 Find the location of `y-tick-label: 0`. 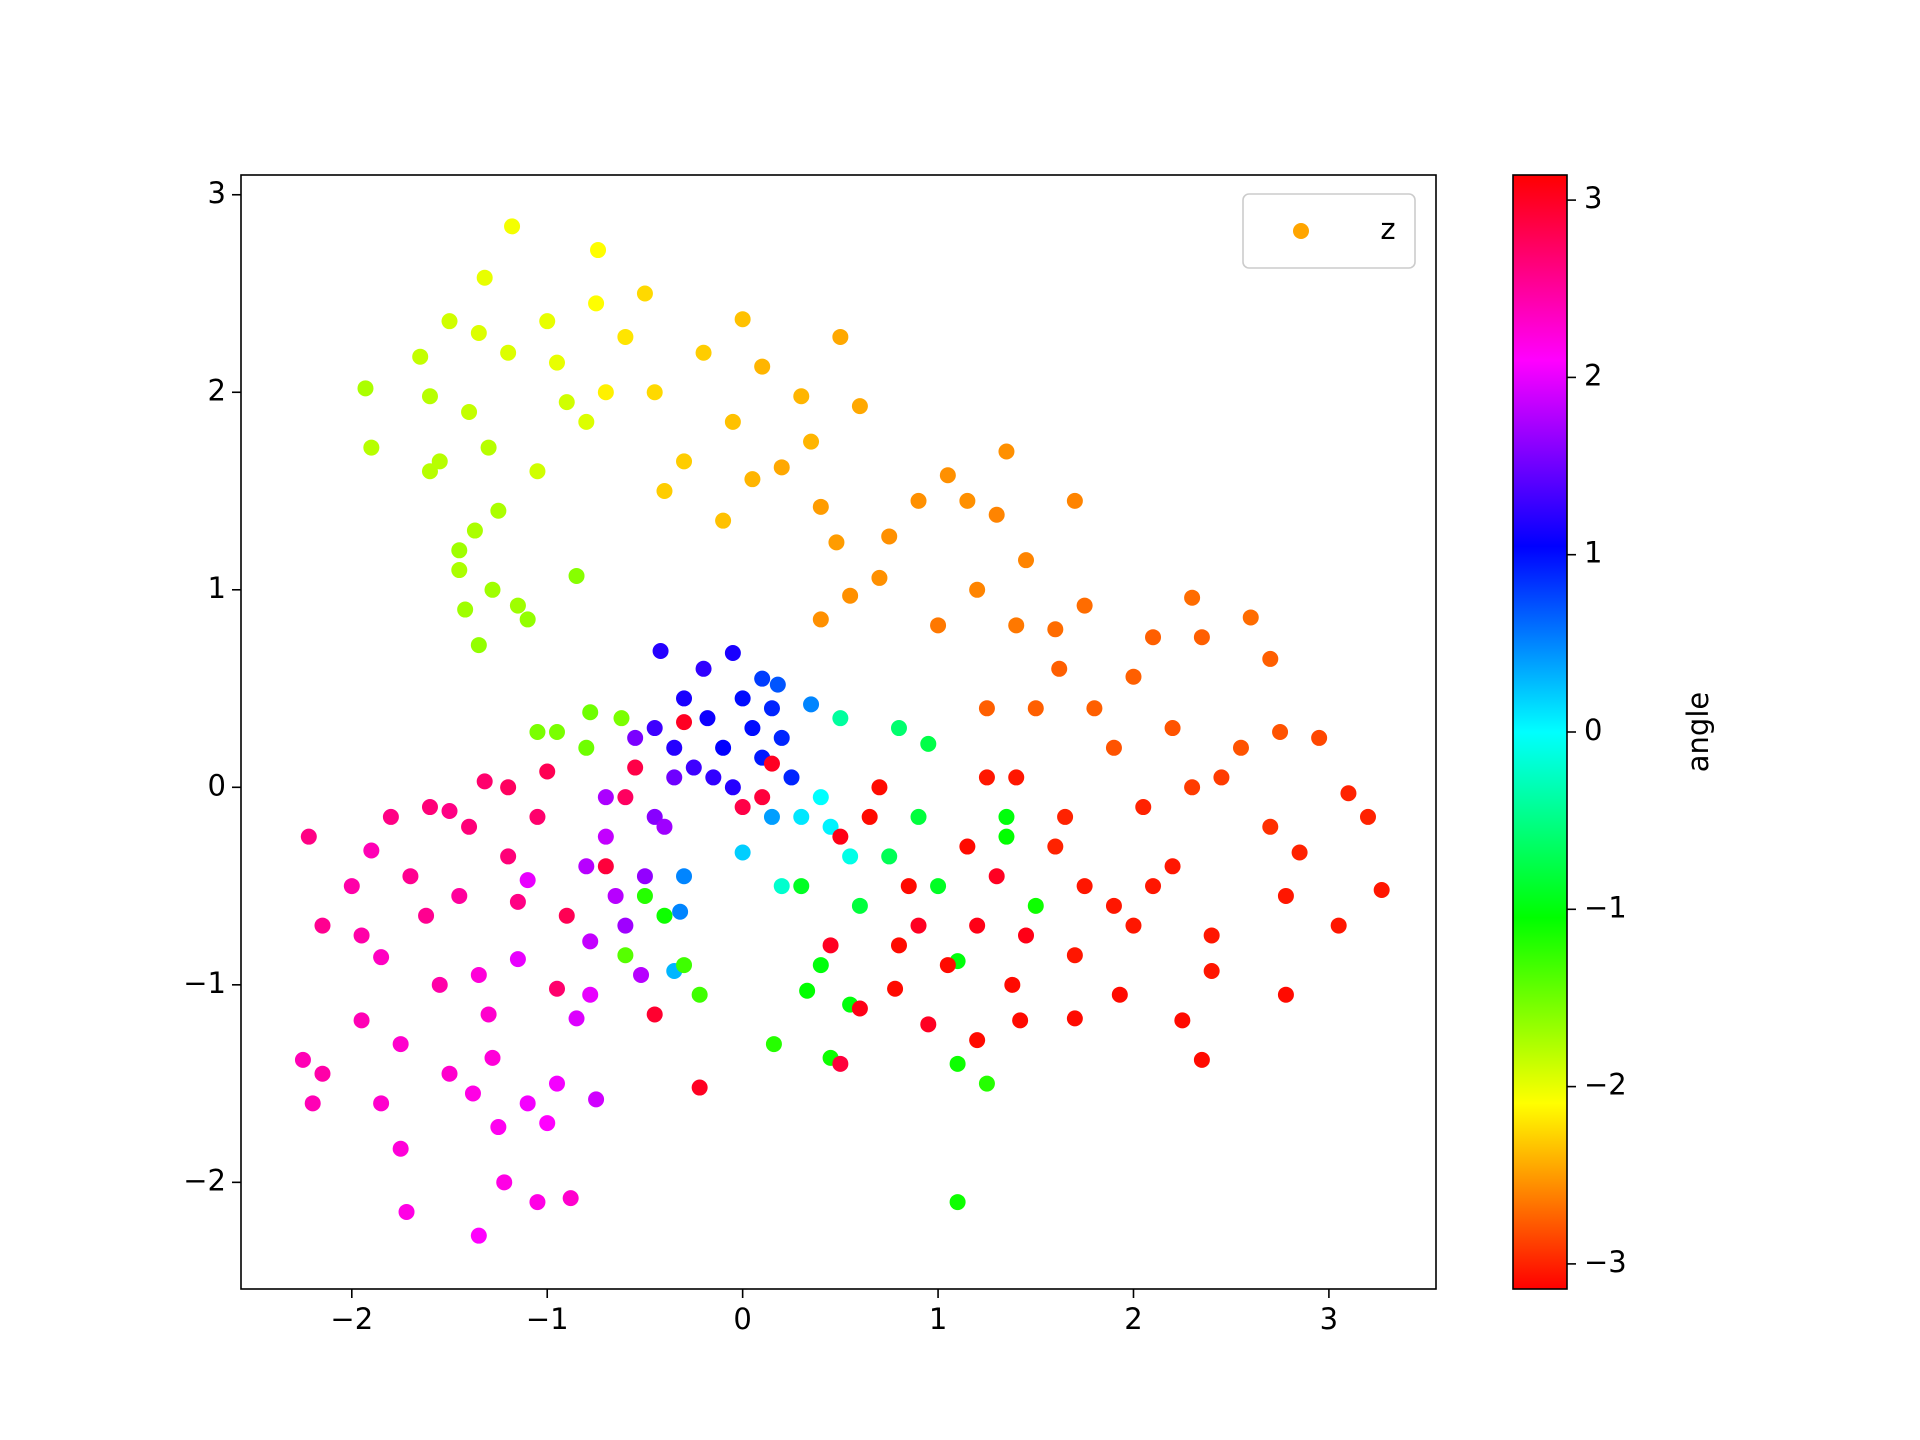

y-tick-label: 0 is located at coordinates (217, 785).